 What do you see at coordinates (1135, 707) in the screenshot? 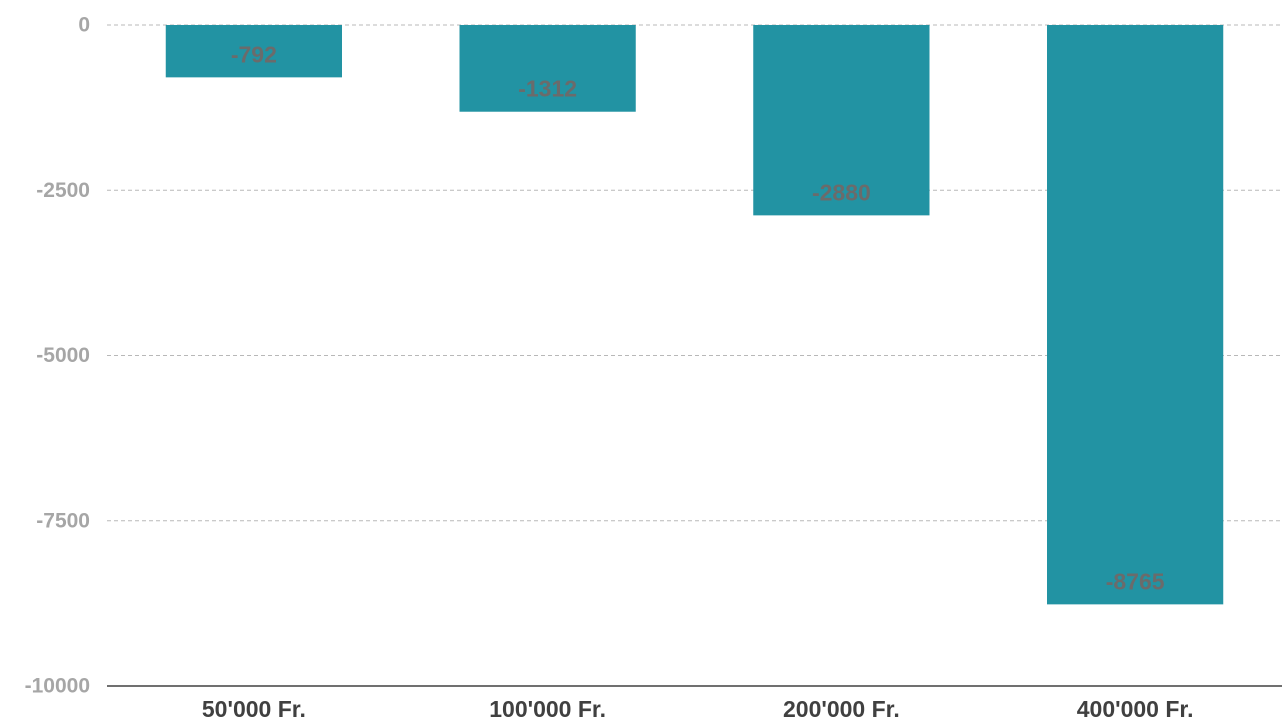
I see `x-tick-label: 400'000 Fr.` at bounding box center [1135, 707].